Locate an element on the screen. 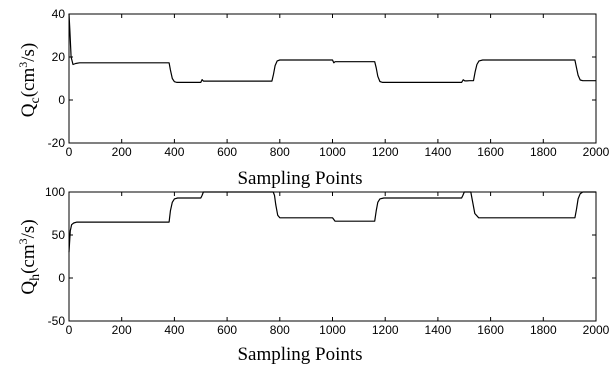  x-tick-label-qh: 1000 is located at coordinates (332, 330).